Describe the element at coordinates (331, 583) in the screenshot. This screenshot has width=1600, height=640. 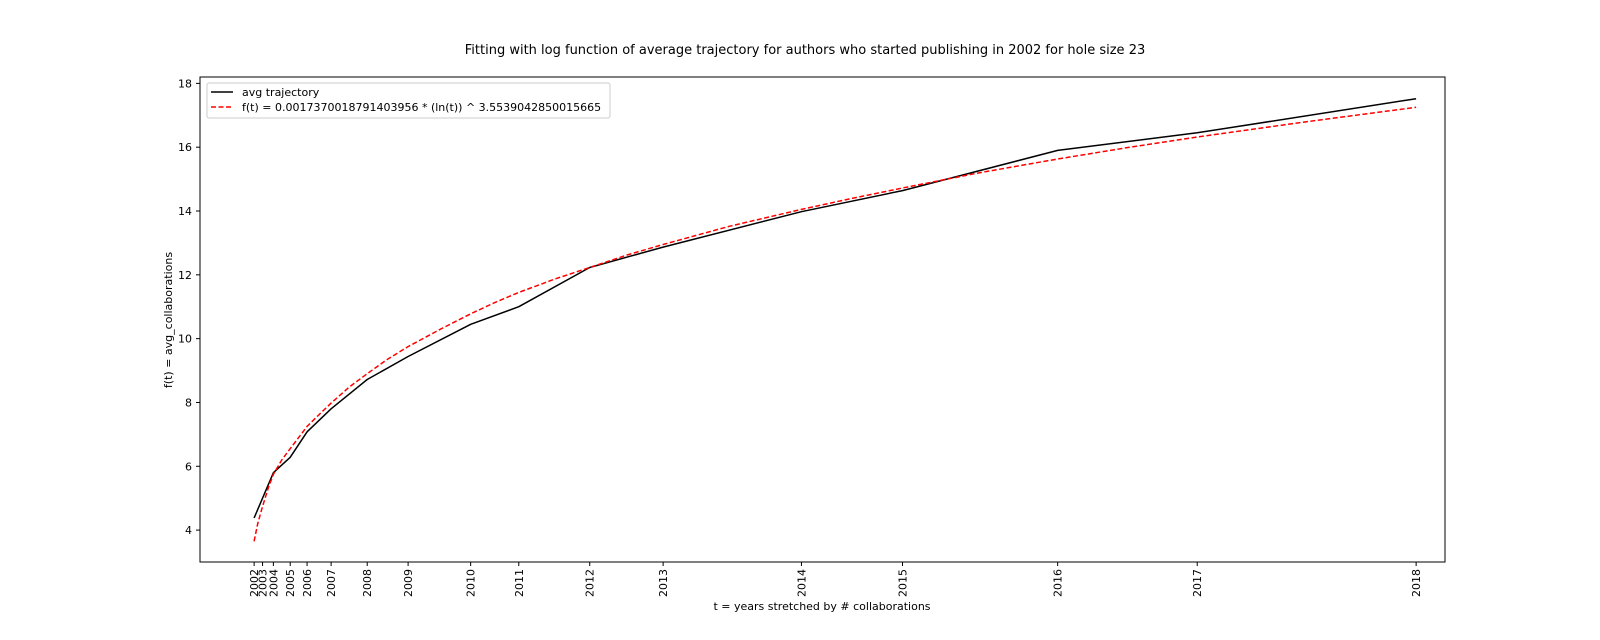
I see `x-tick-label: 2007` at that location.